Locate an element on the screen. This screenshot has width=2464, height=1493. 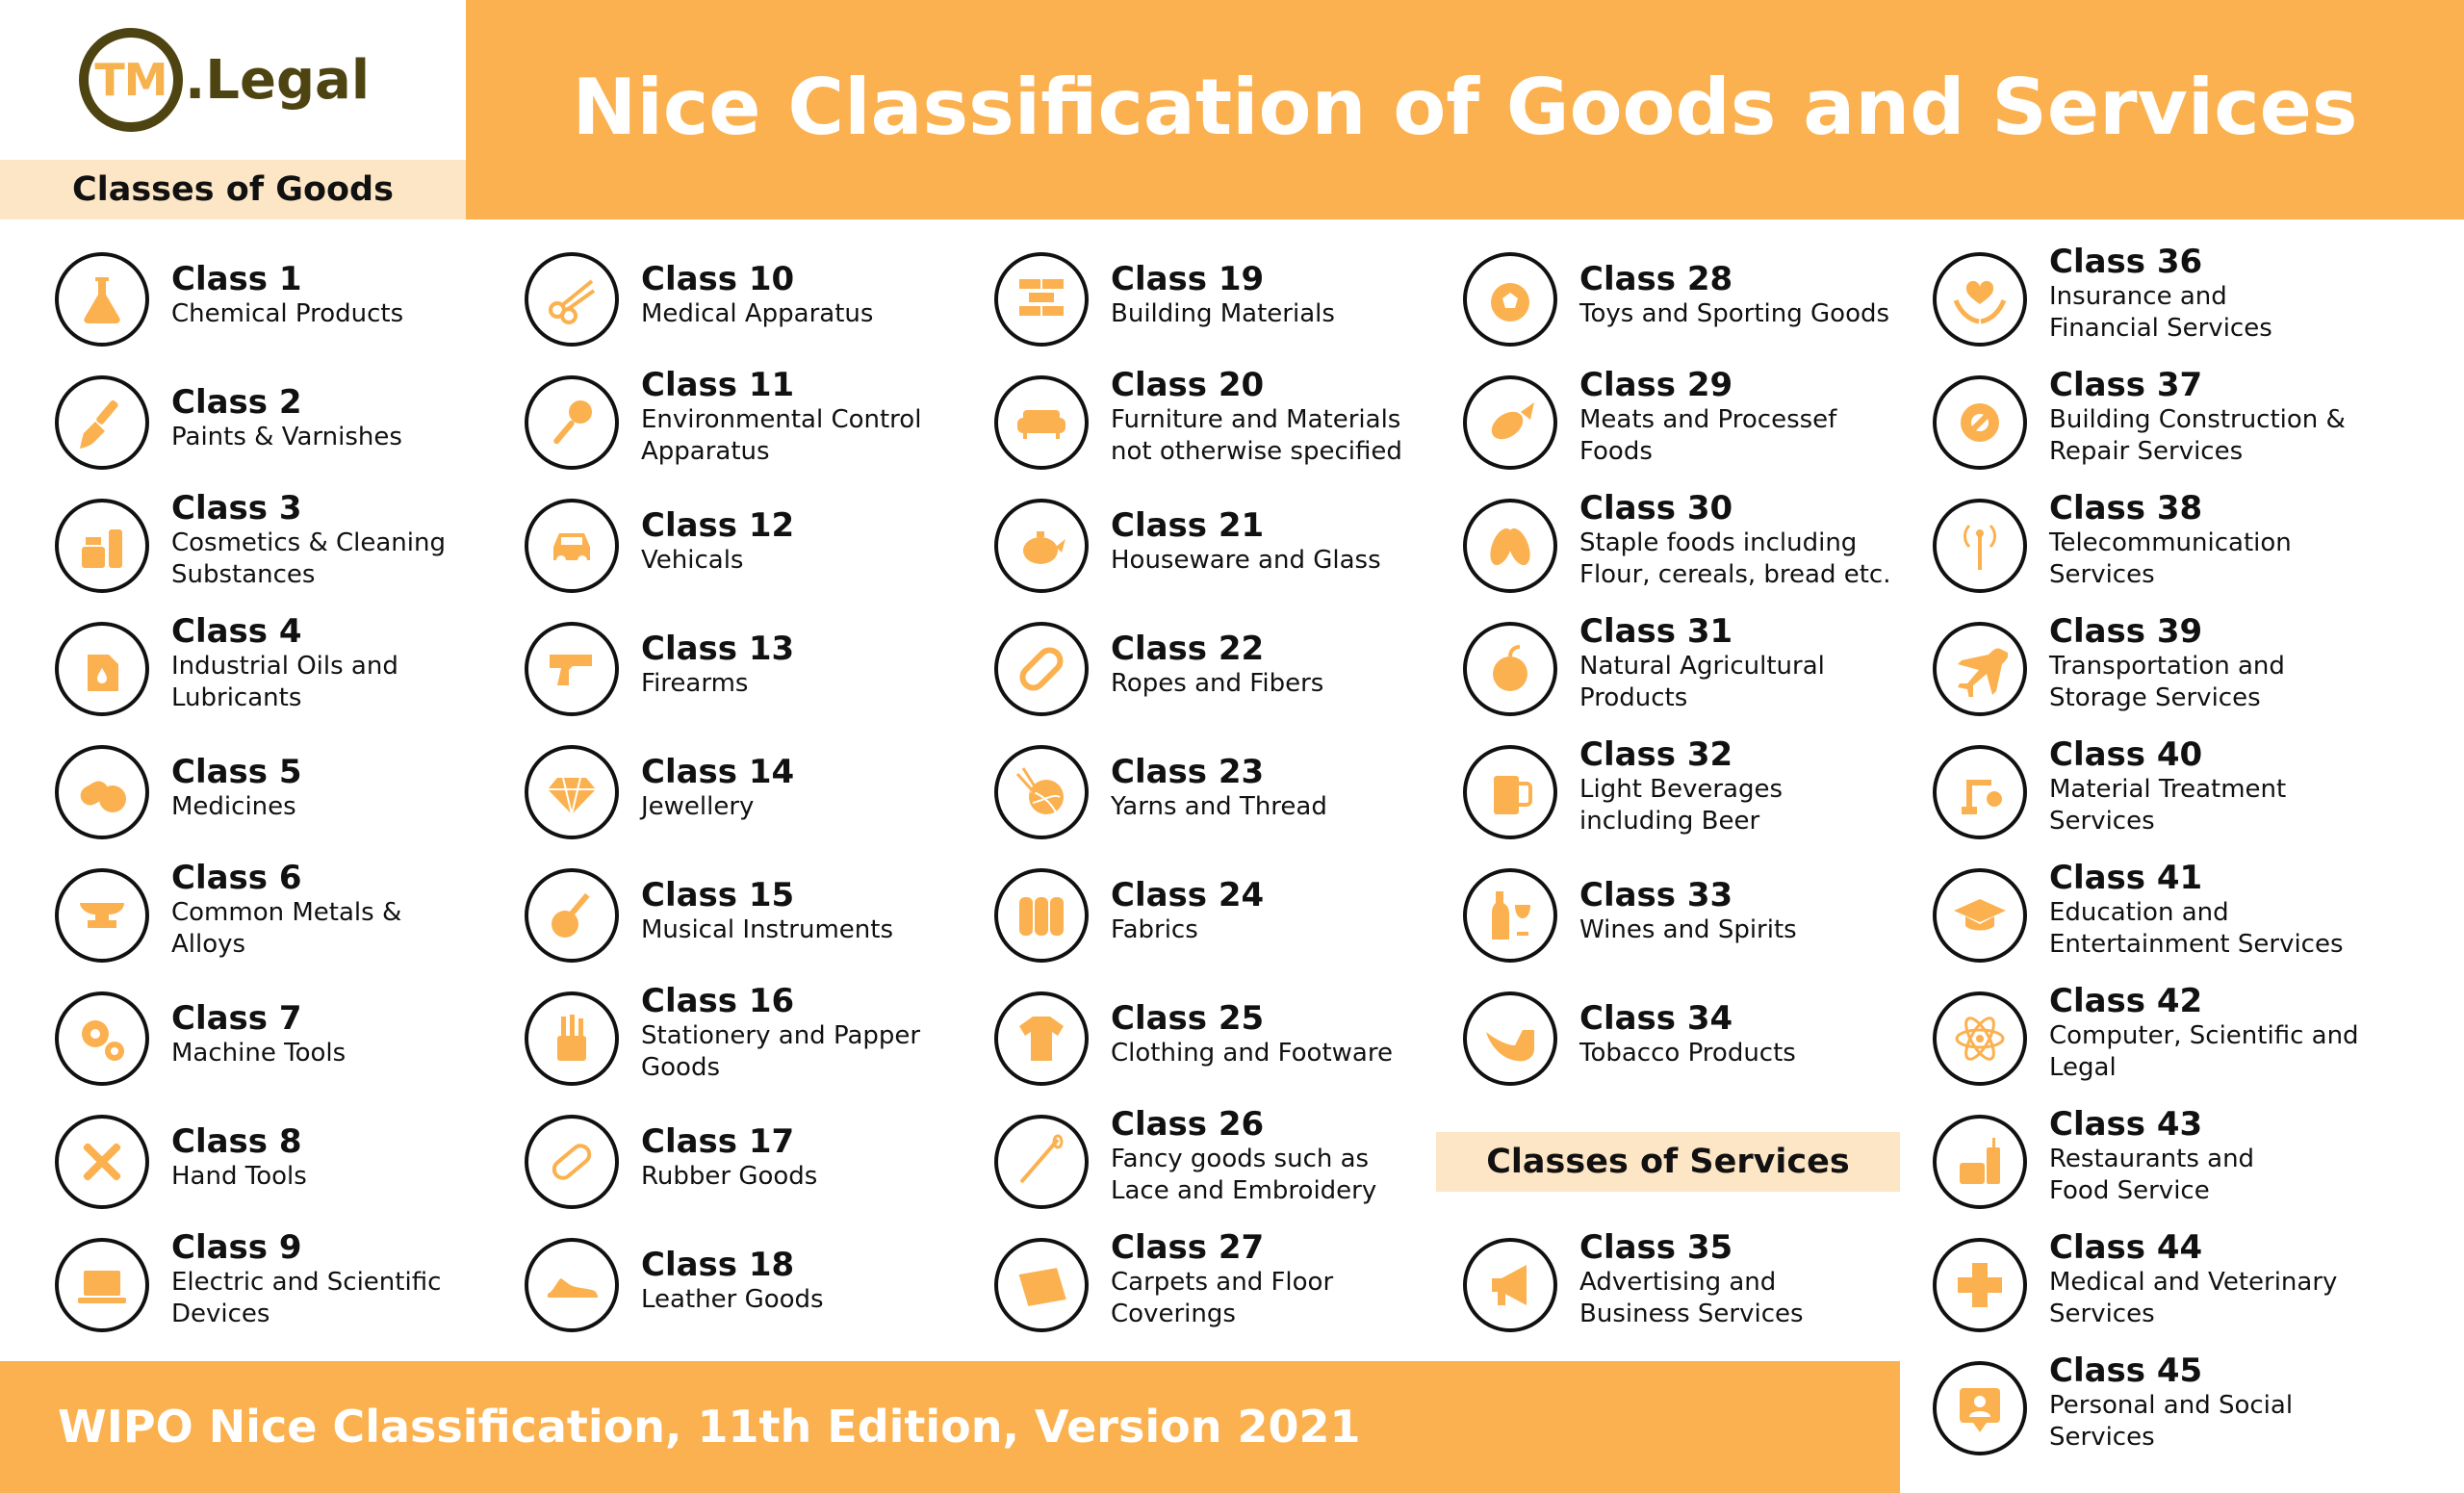
services-heading: Classes of Services is located at coordinates (1668, 1162).